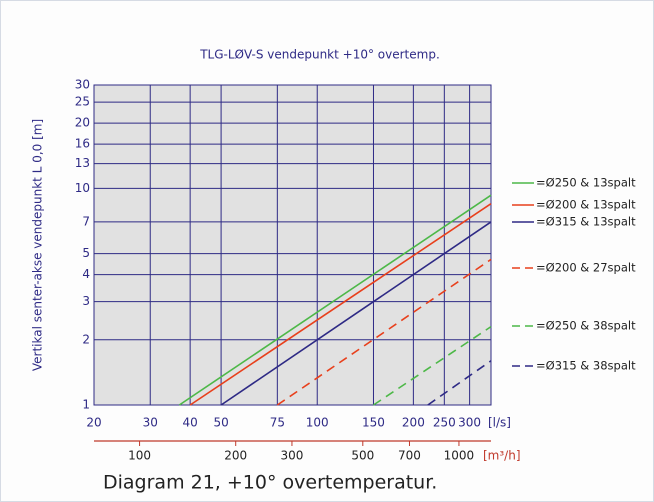 The height and width of the screenshot is (502, 654). I want to click on x-tick-label: 100, so click(317, 423).